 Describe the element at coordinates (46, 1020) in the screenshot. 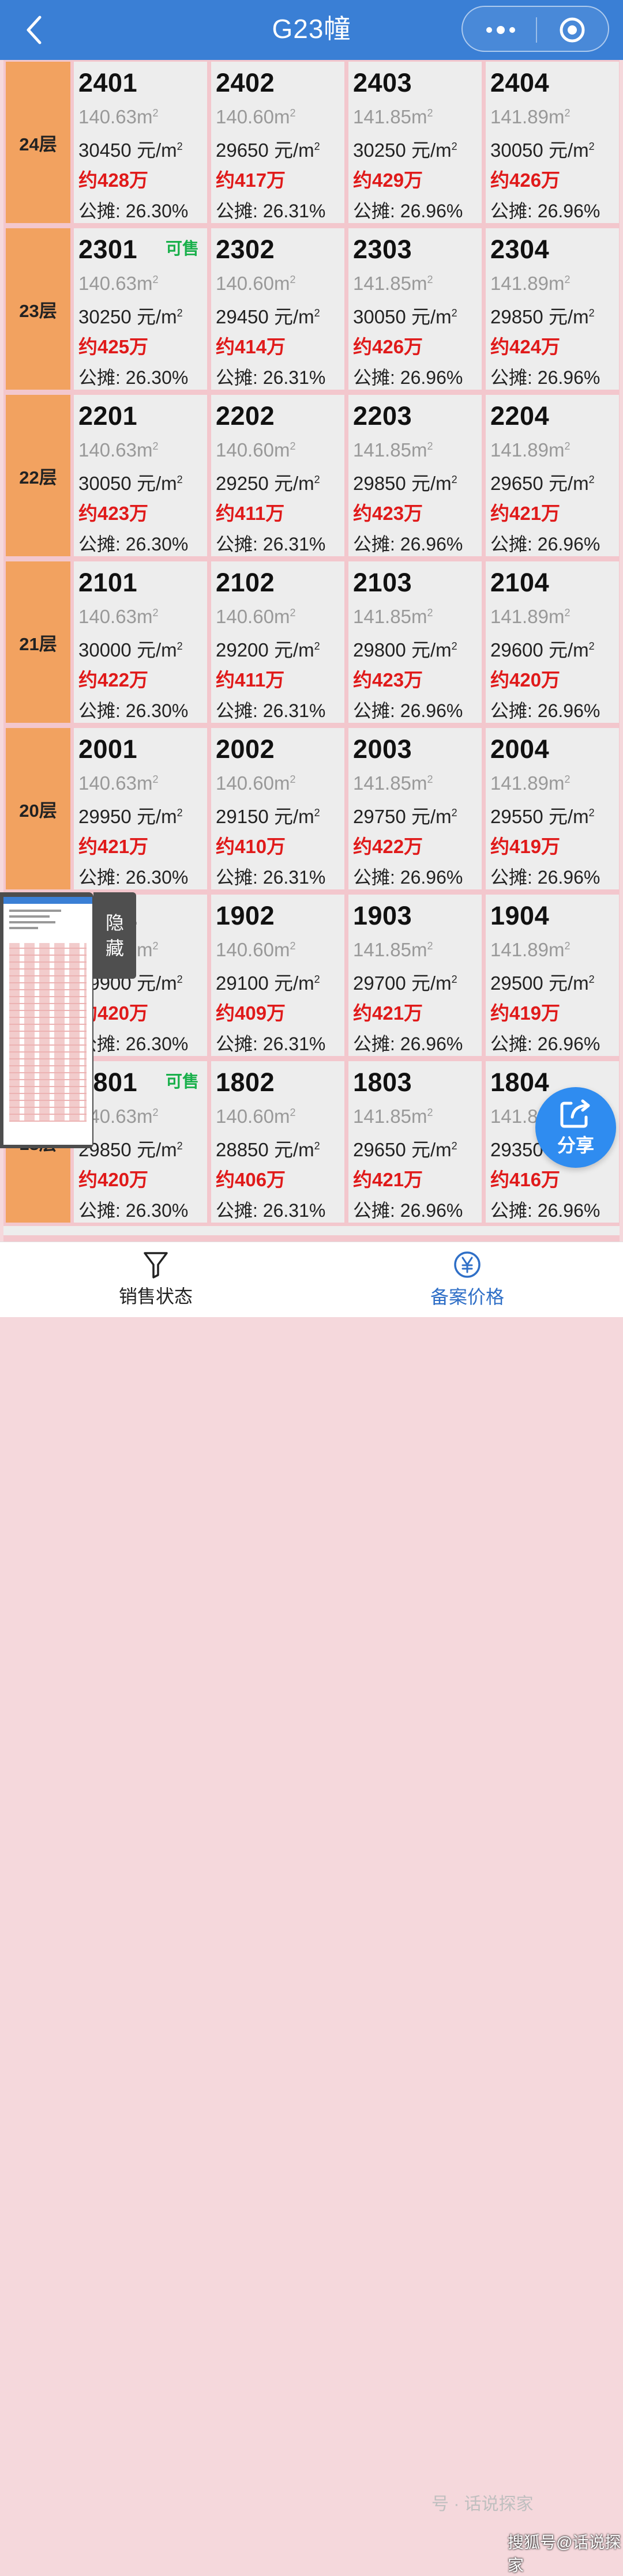

I see `floating-thumbnail` at that location.